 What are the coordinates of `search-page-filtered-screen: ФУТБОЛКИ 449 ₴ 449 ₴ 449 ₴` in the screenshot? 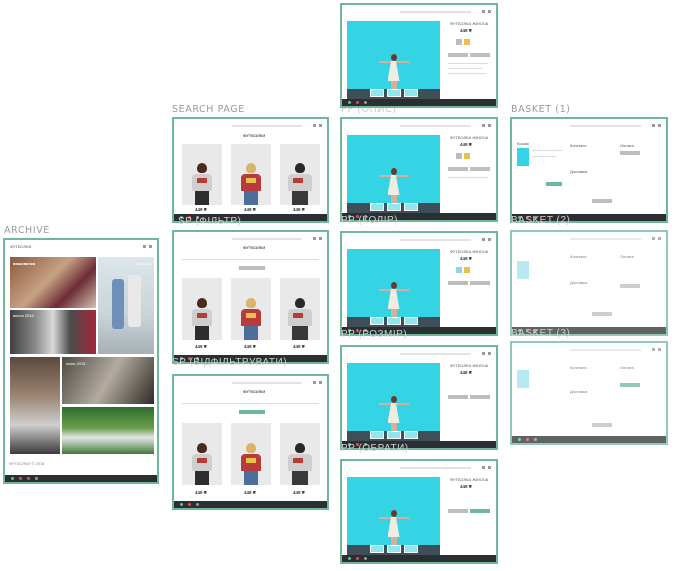 It's located at (250, 442).